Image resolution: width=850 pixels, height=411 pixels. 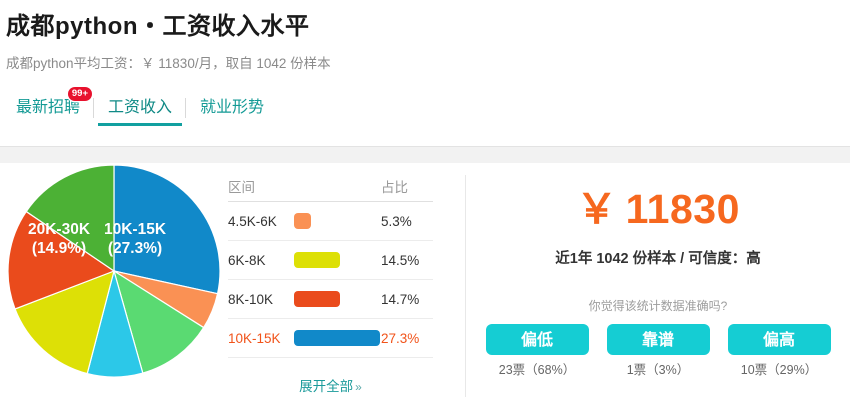 I want to click on salary-amount: 11830, so click(x=682, y=209).